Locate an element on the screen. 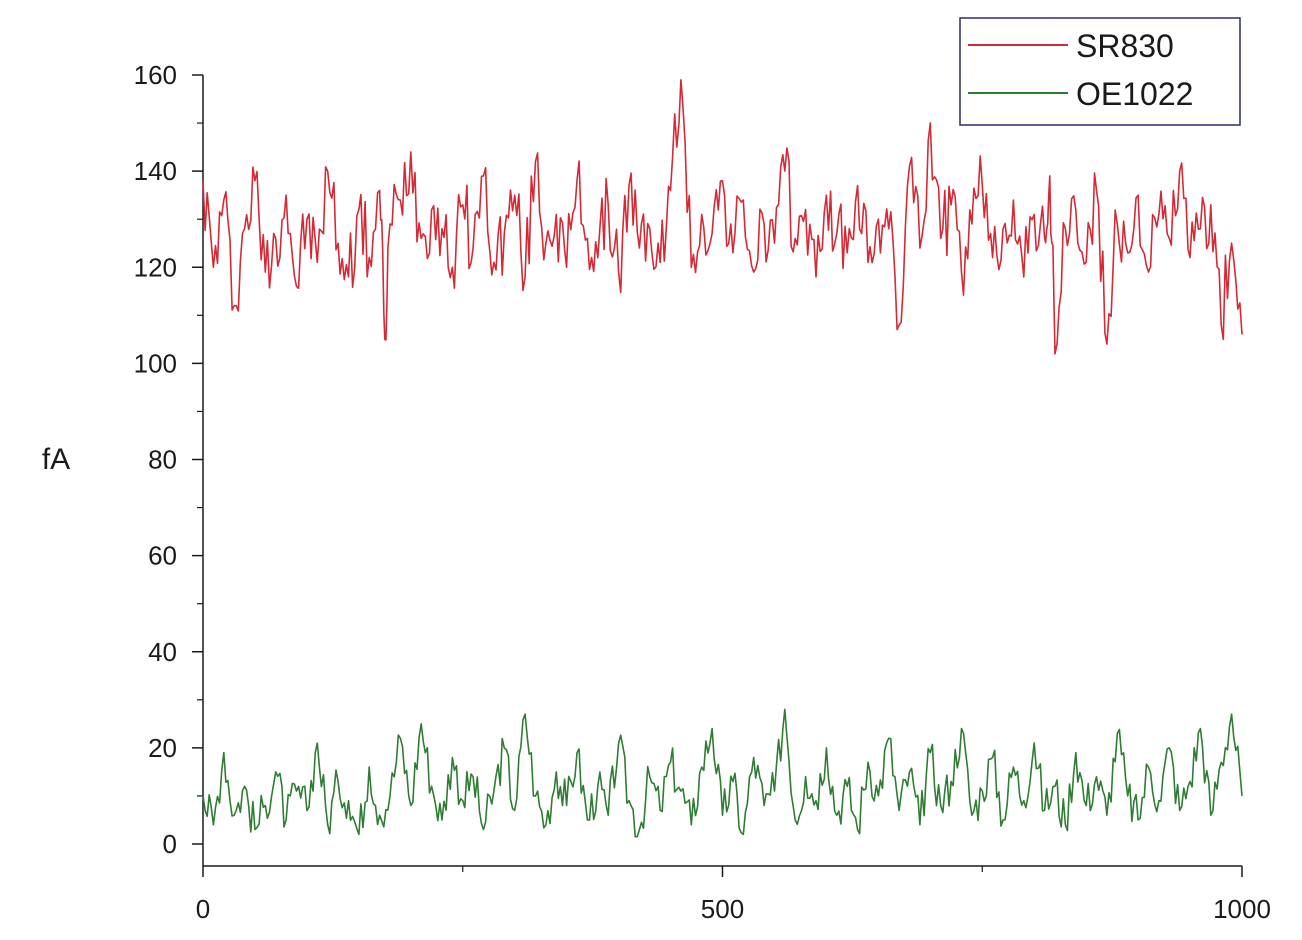 The height and width of the screenshot is (940, 1302). x-tick-label: 500 is located at coordinates (722, 909).